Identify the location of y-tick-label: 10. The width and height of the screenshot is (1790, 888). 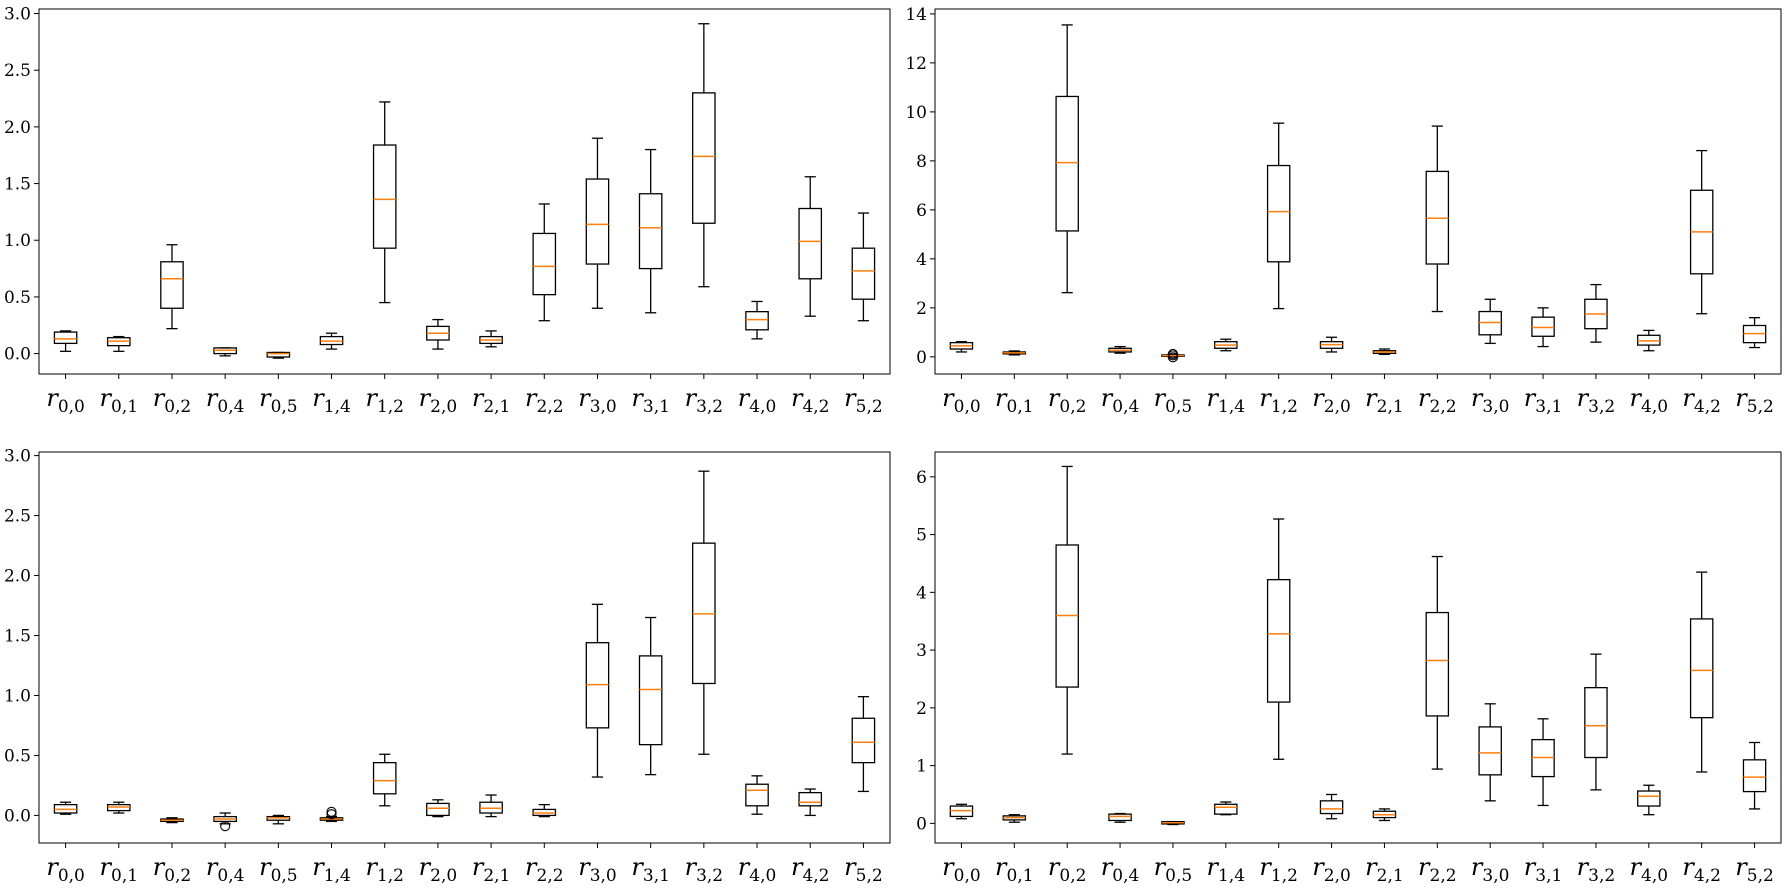
(916, 113).